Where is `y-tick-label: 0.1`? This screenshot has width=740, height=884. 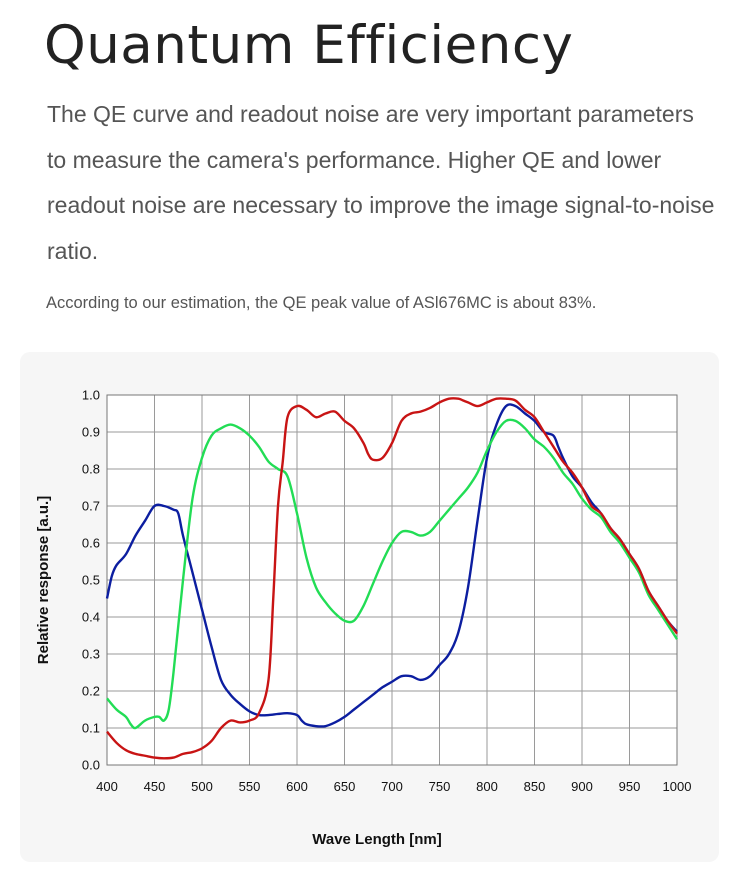
y-tick-label: 0.1 is located at coordinates (91, 728).